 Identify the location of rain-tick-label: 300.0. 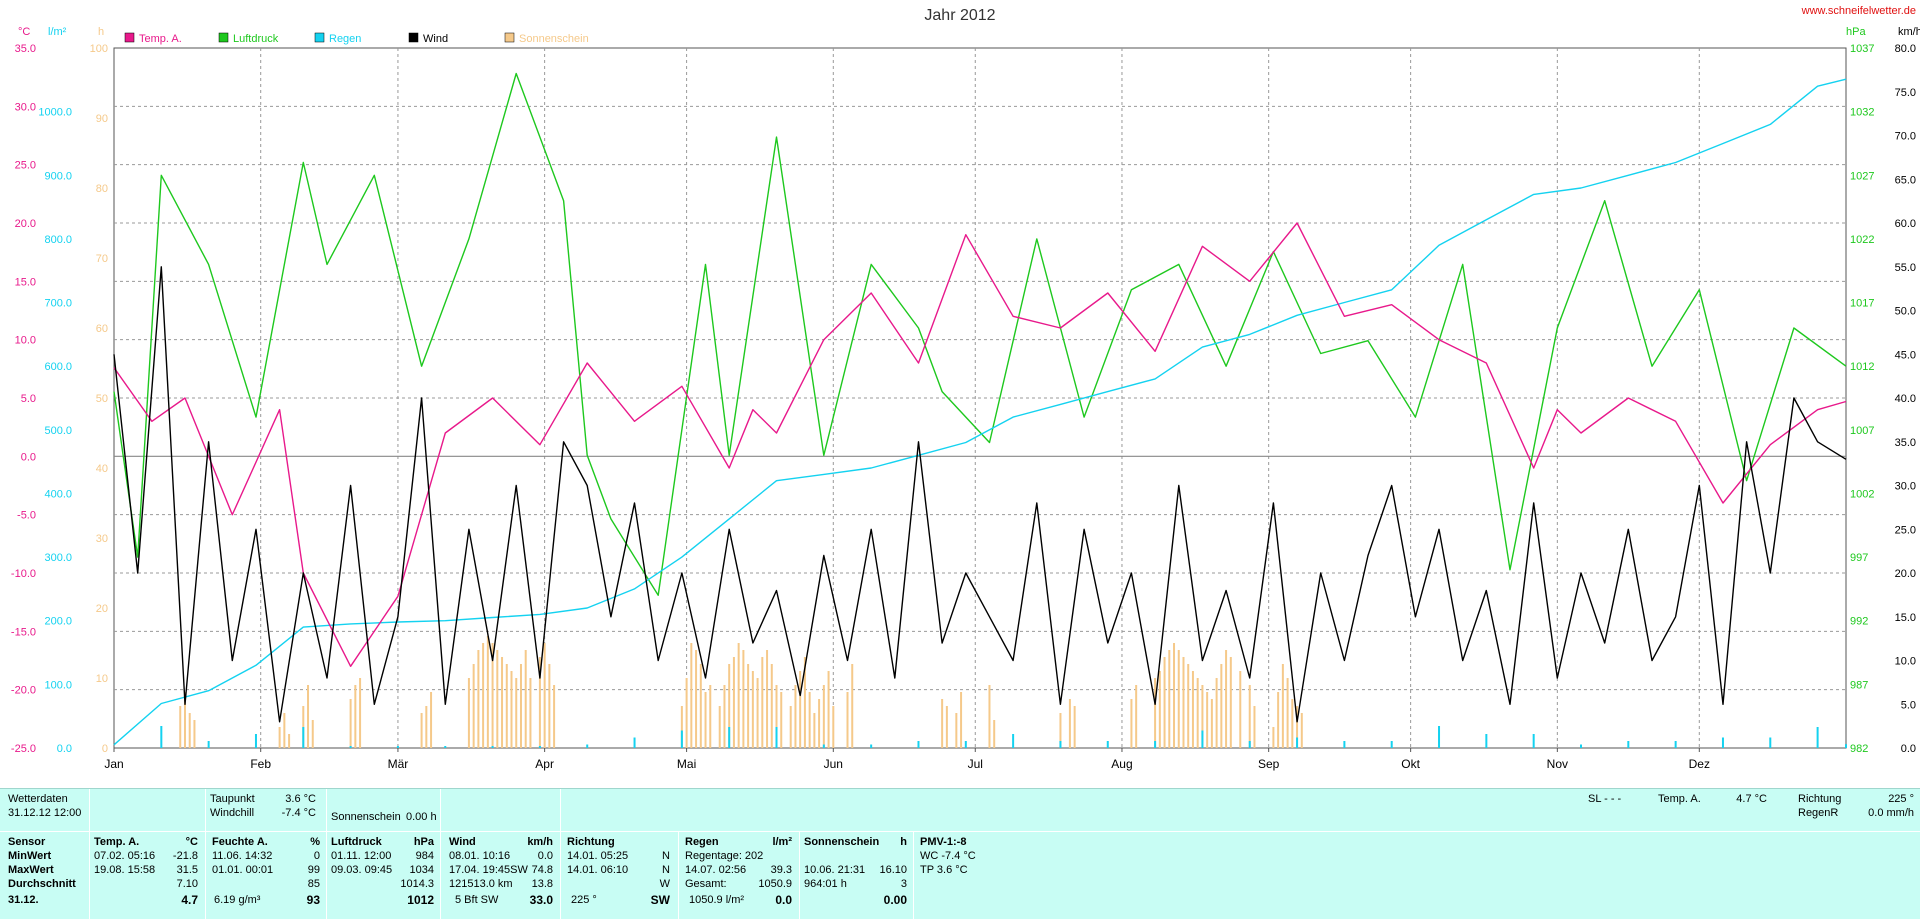
(58, 558).